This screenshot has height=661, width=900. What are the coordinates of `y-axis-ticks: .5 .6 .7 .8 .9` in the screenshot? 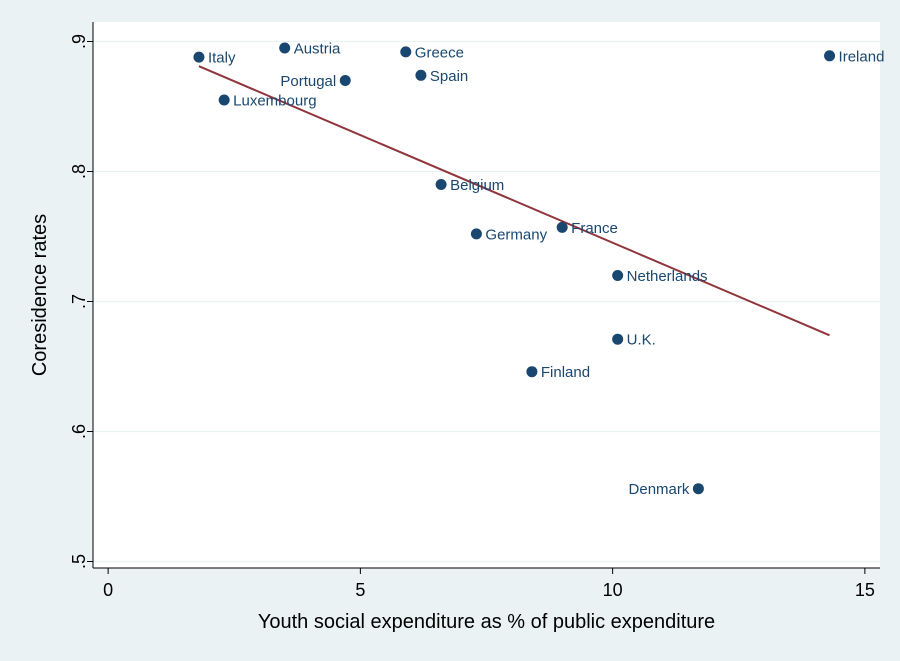 It's located at (81, 301).